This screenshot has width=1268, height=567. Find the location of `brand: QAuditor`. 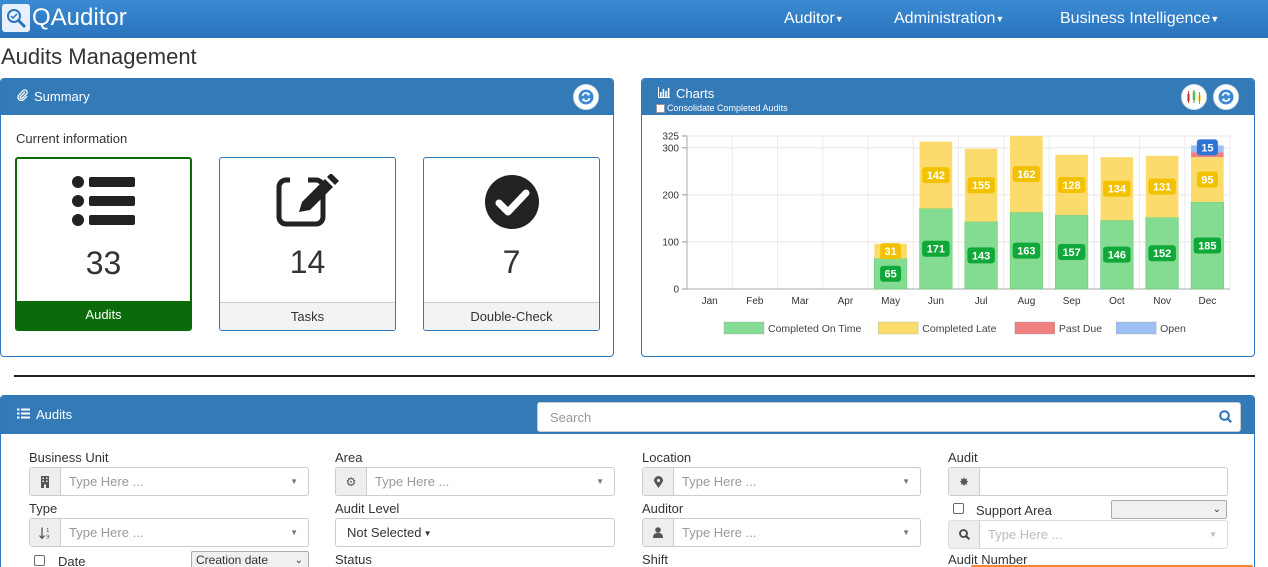

brand: QAuditor is located at coordinates (64, 18).